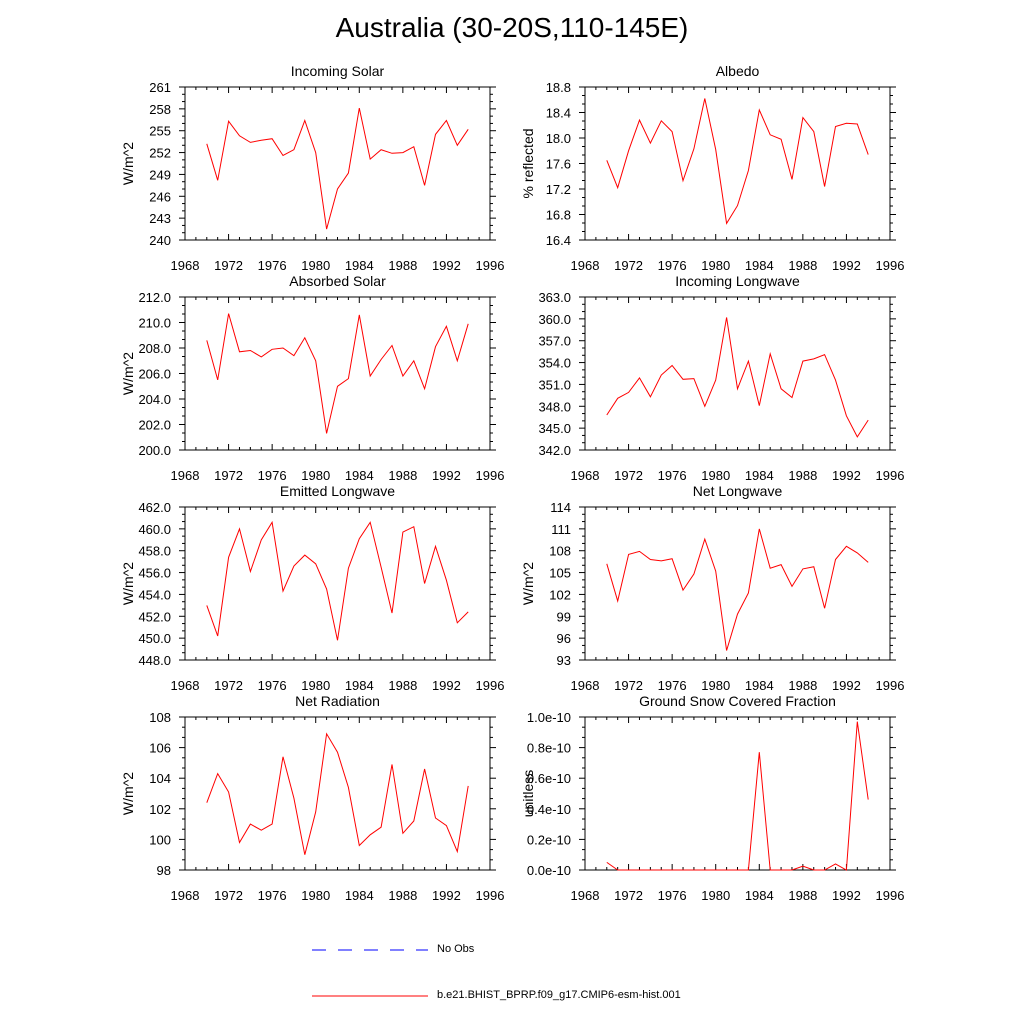 The image size is (1024, 1024). I want to click on y-tick-label: 212.0, so click(154, 297).